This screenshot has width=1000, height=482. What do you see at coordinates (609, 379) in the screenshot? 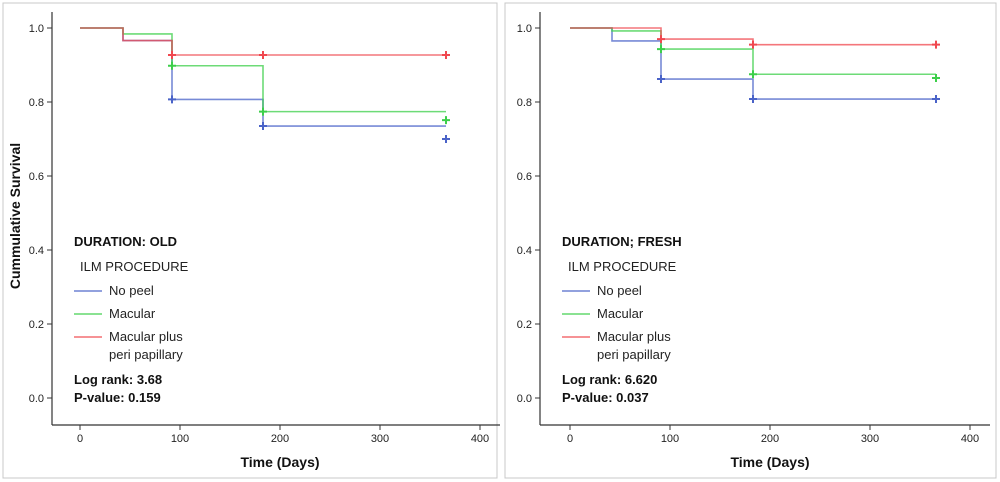
I see `log-rank: Log rank: 6.620` at bounding box center [609, 379].